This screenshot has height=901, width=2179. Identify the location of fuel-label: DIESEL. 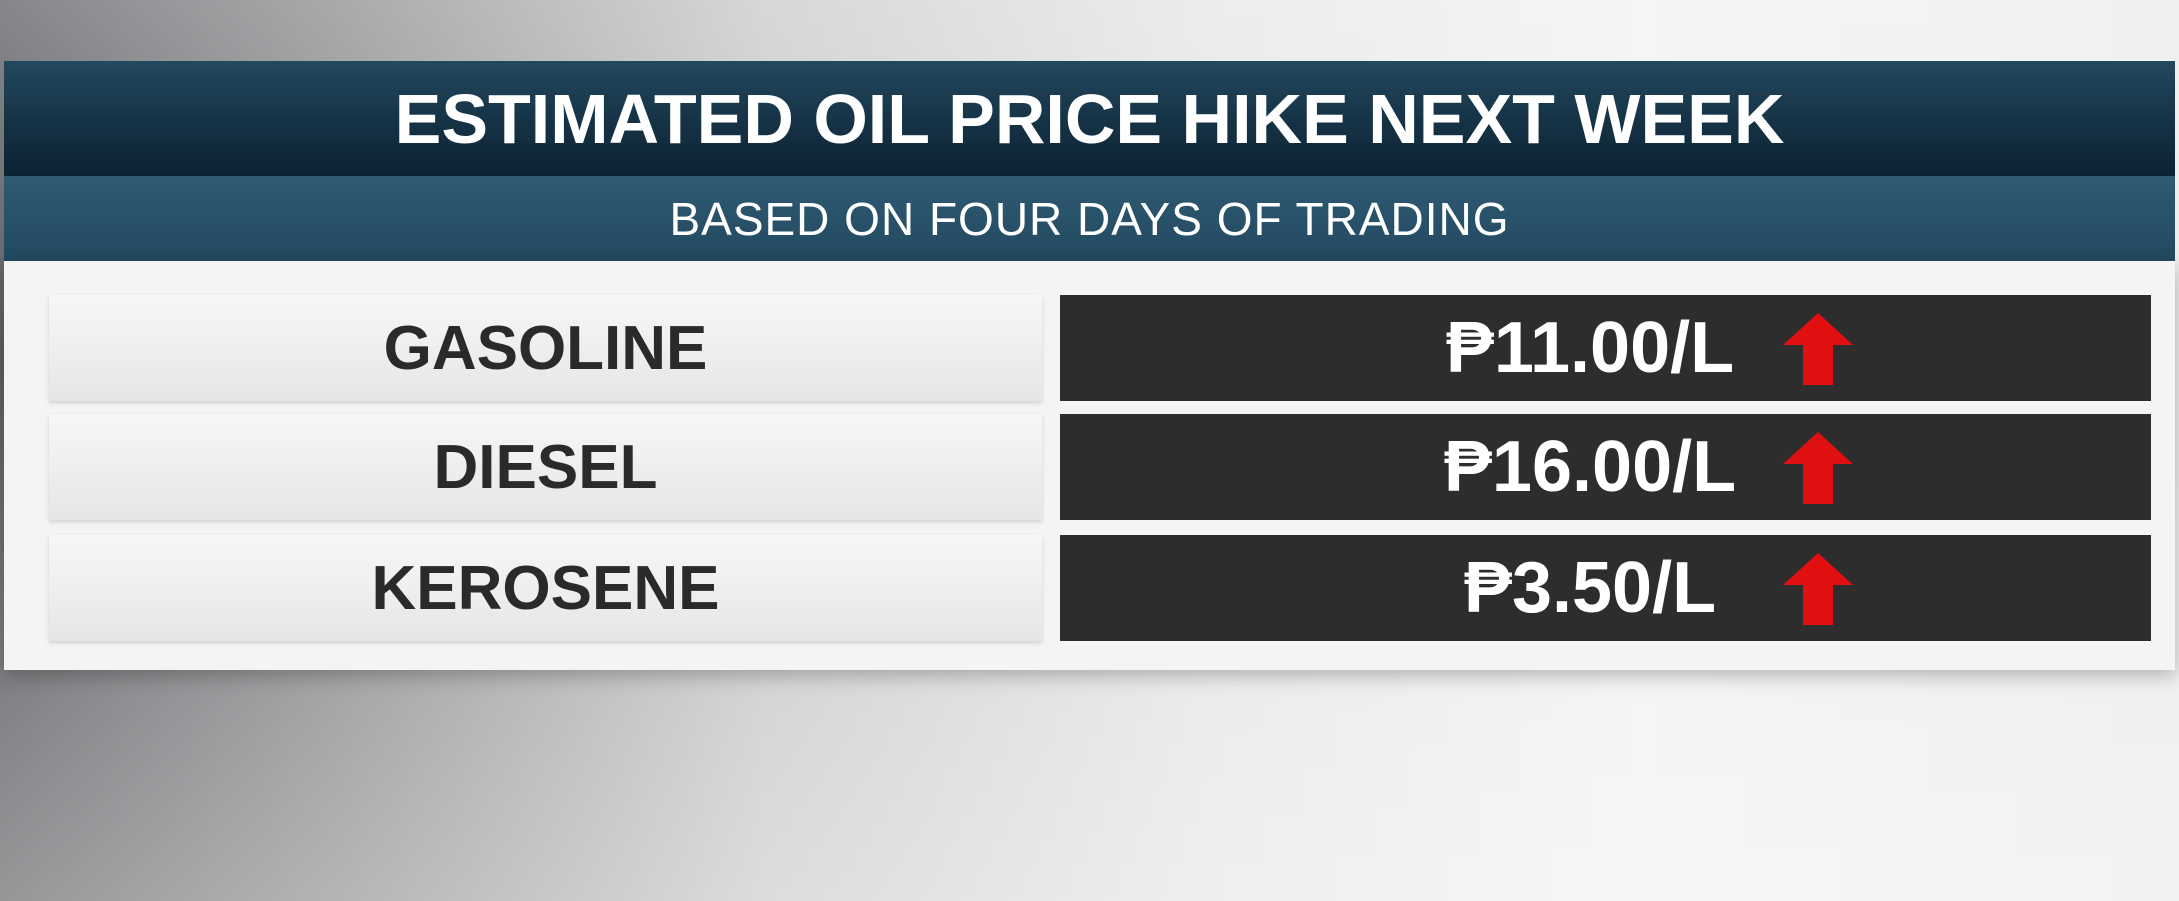
(545, 467).